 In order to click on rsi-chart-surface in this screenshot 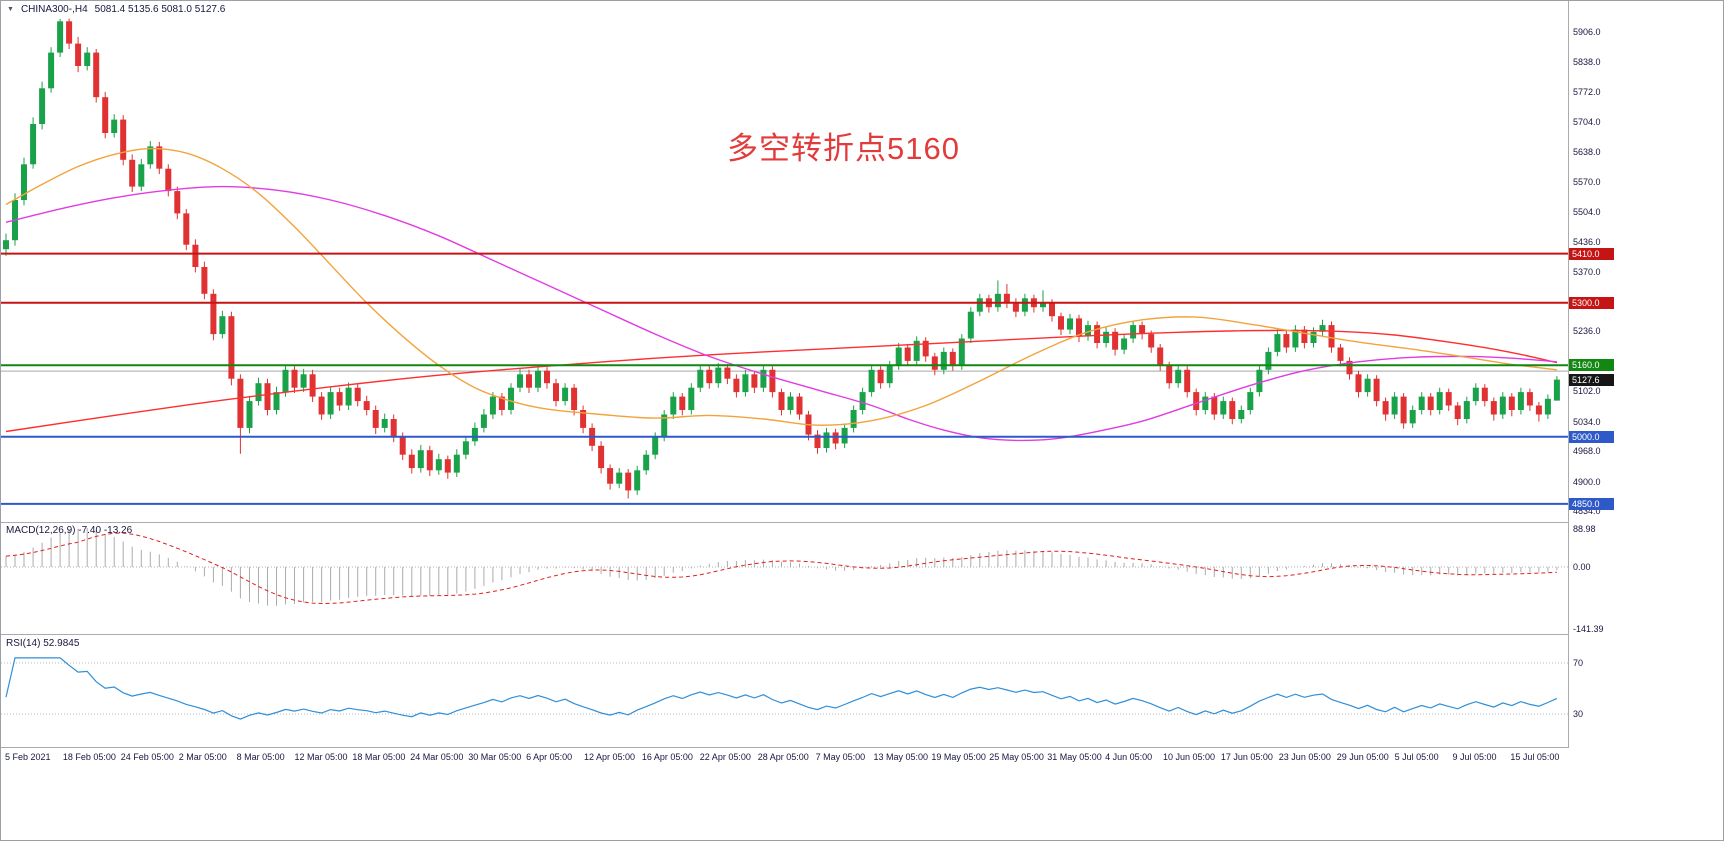, I will do `click(784, 691)`.